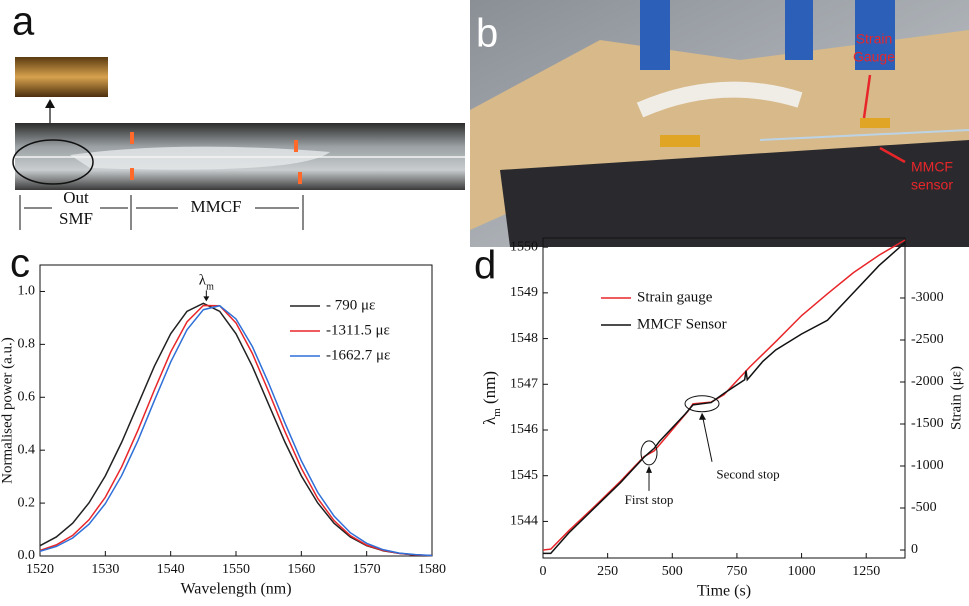 The height and width of the screenshot is (606, 969). Describe the element at coordinates (747, 474) in the screenshot. I see `annotation: Second stop` at that location.